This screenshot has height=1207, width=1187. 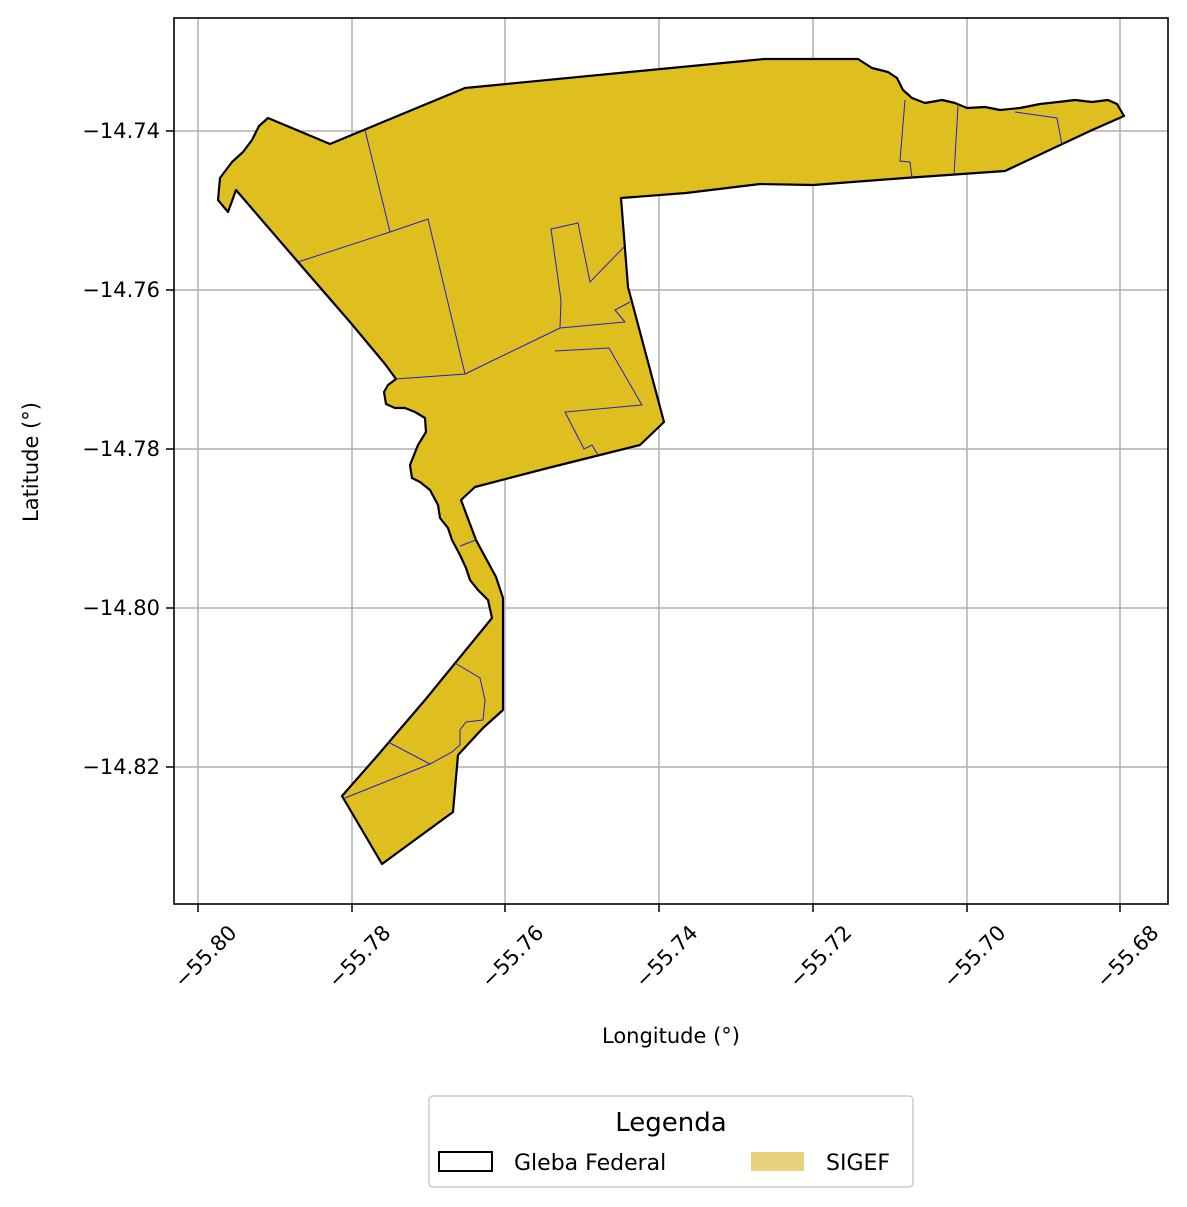 I want to click on x-axis-label: Longitude (°), so click(x=671, y=1036).